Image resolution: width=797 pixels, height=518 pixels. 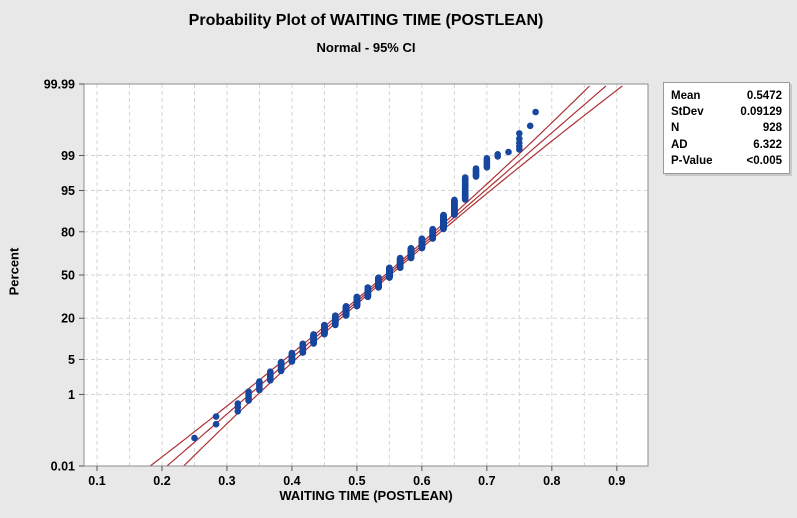 I want to click on x-tick-label: 0.8, so click(x=551, y=481).